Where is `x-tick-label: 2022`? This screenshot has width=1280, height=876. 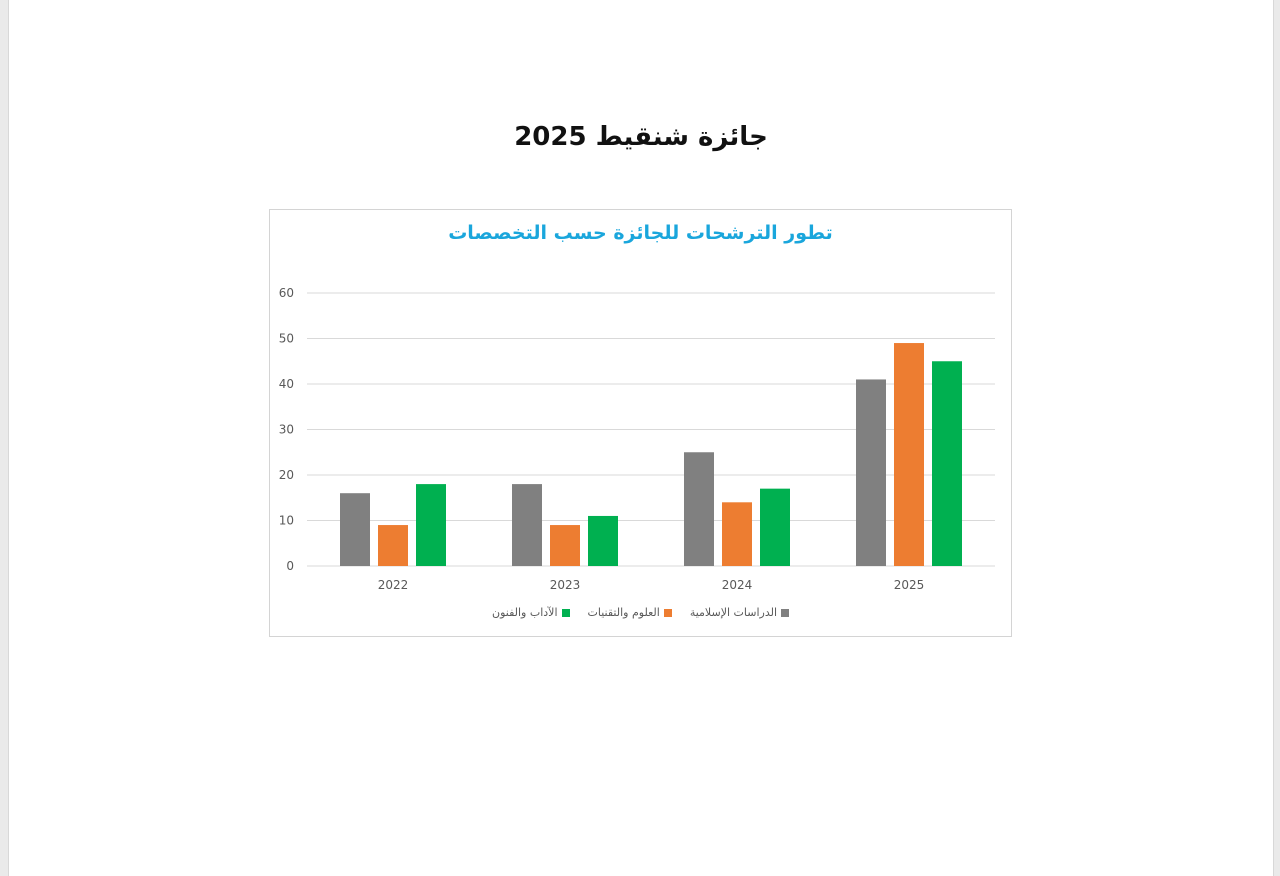
x-tick-label: 2022 is located at coordinates (393, 585).